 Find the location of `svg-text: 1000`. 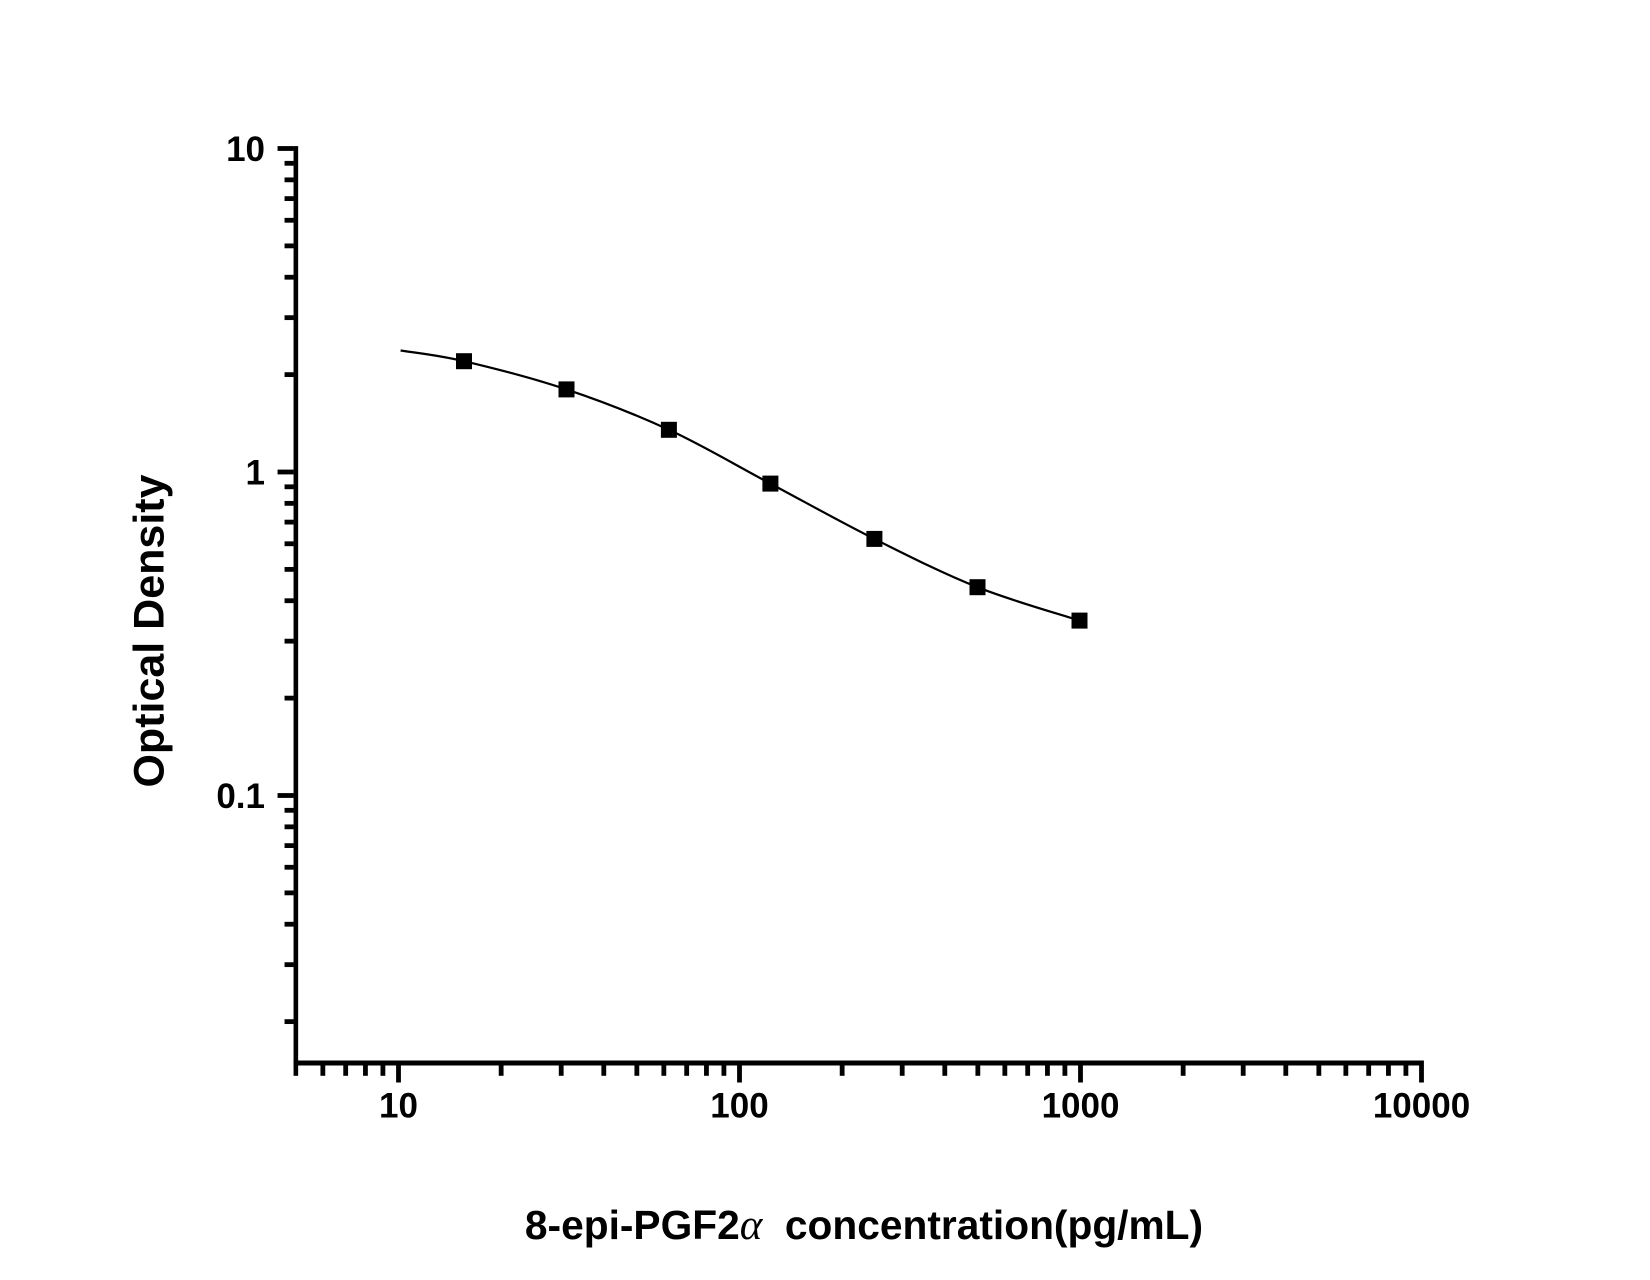

svg-text: 1000 is located at coordinates (1081, 1106).